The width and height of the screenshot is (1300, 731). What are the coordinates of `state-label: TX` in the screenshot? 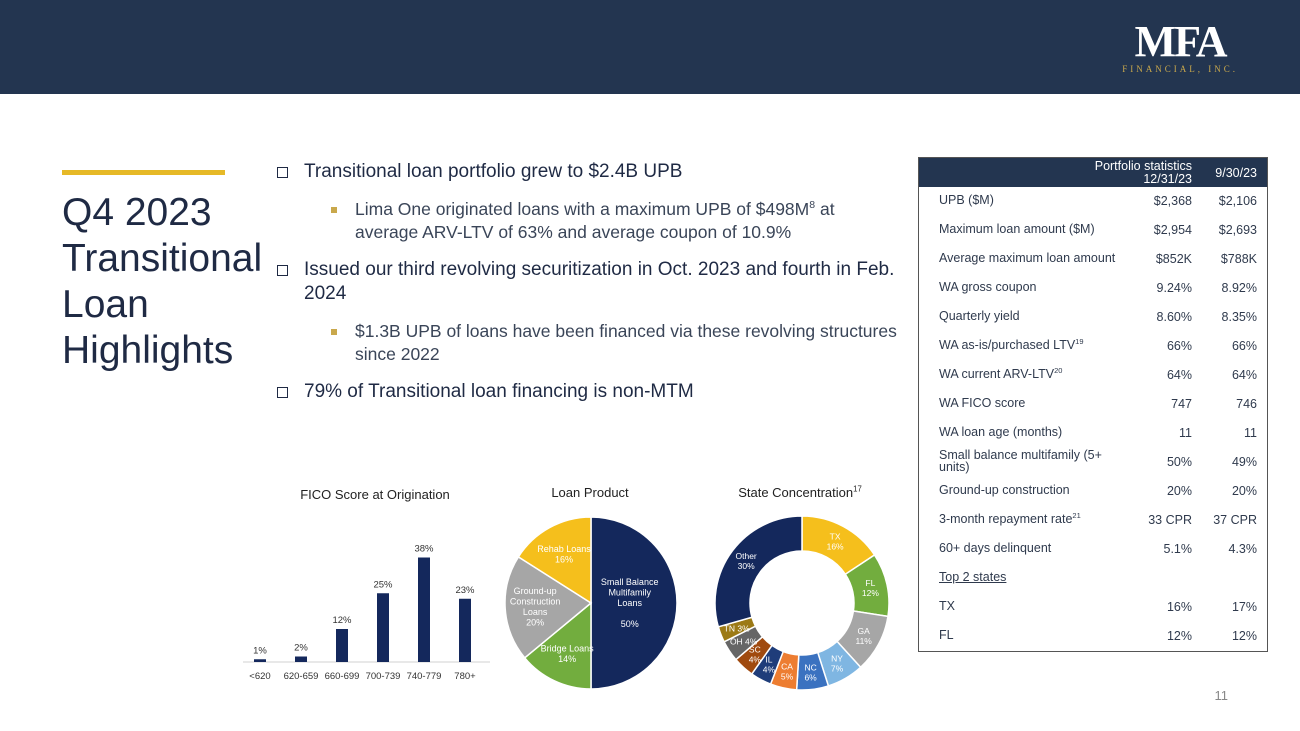 It's located at (835, 536).